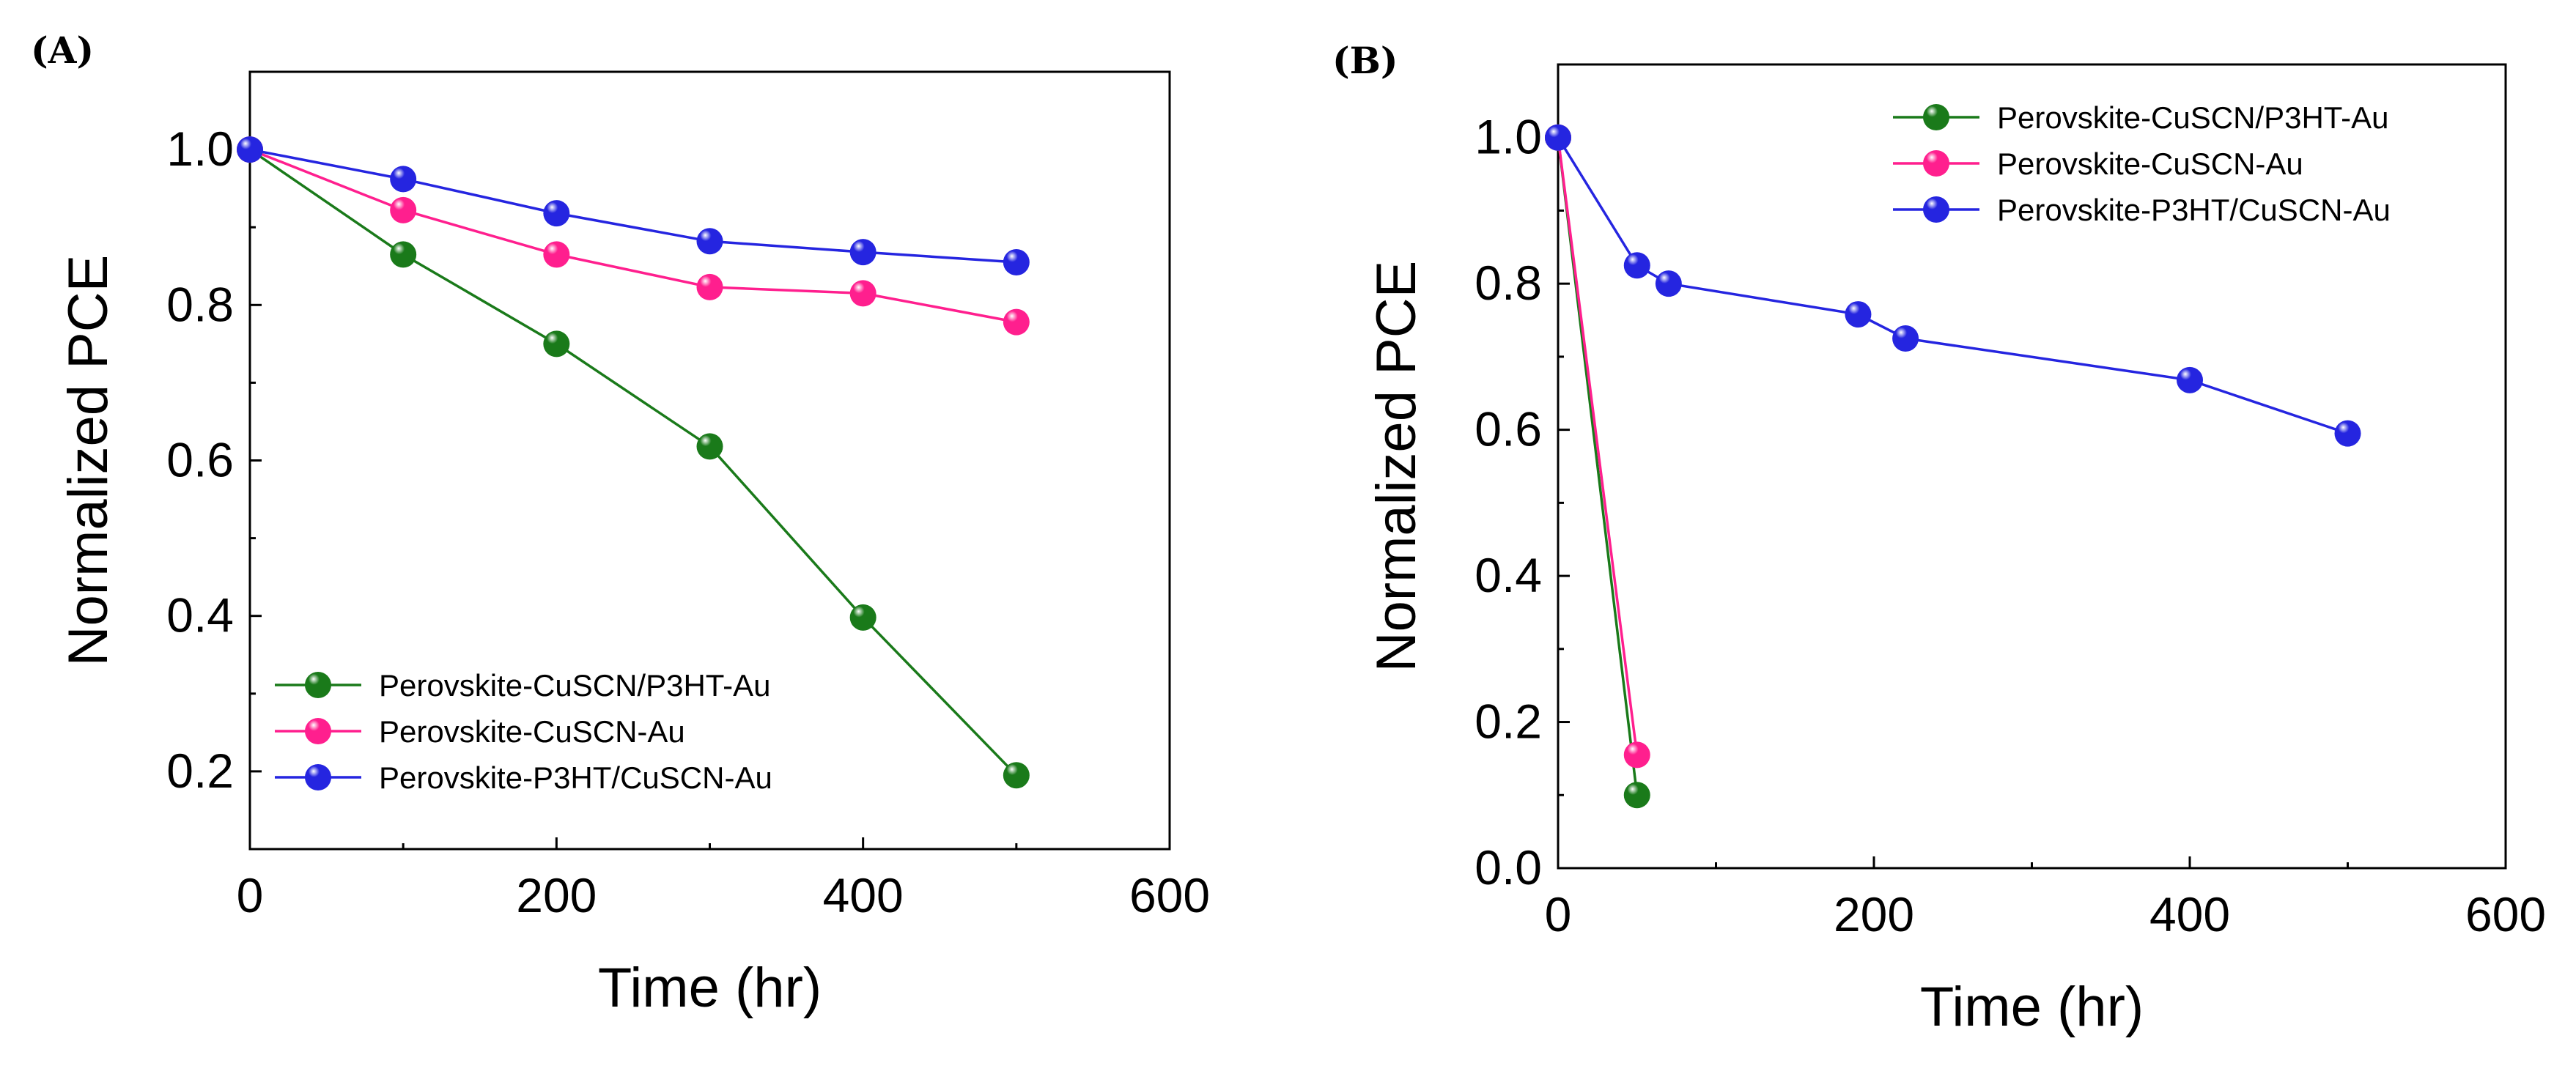 The width and height of the screenshot is (2576, 1074). What do you see at coordinates (1365, 60) in the screenshot?
I see `panel-label: (B)` at bounding box center [1365, 60].